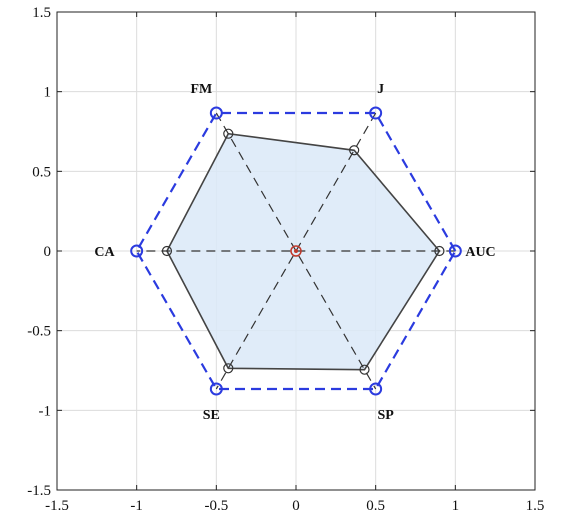 The image size is (561, 525). What do you see at coordinates (354, 150) in the screenshot?
I see `data-point-j` at bounding box center [354, 150].